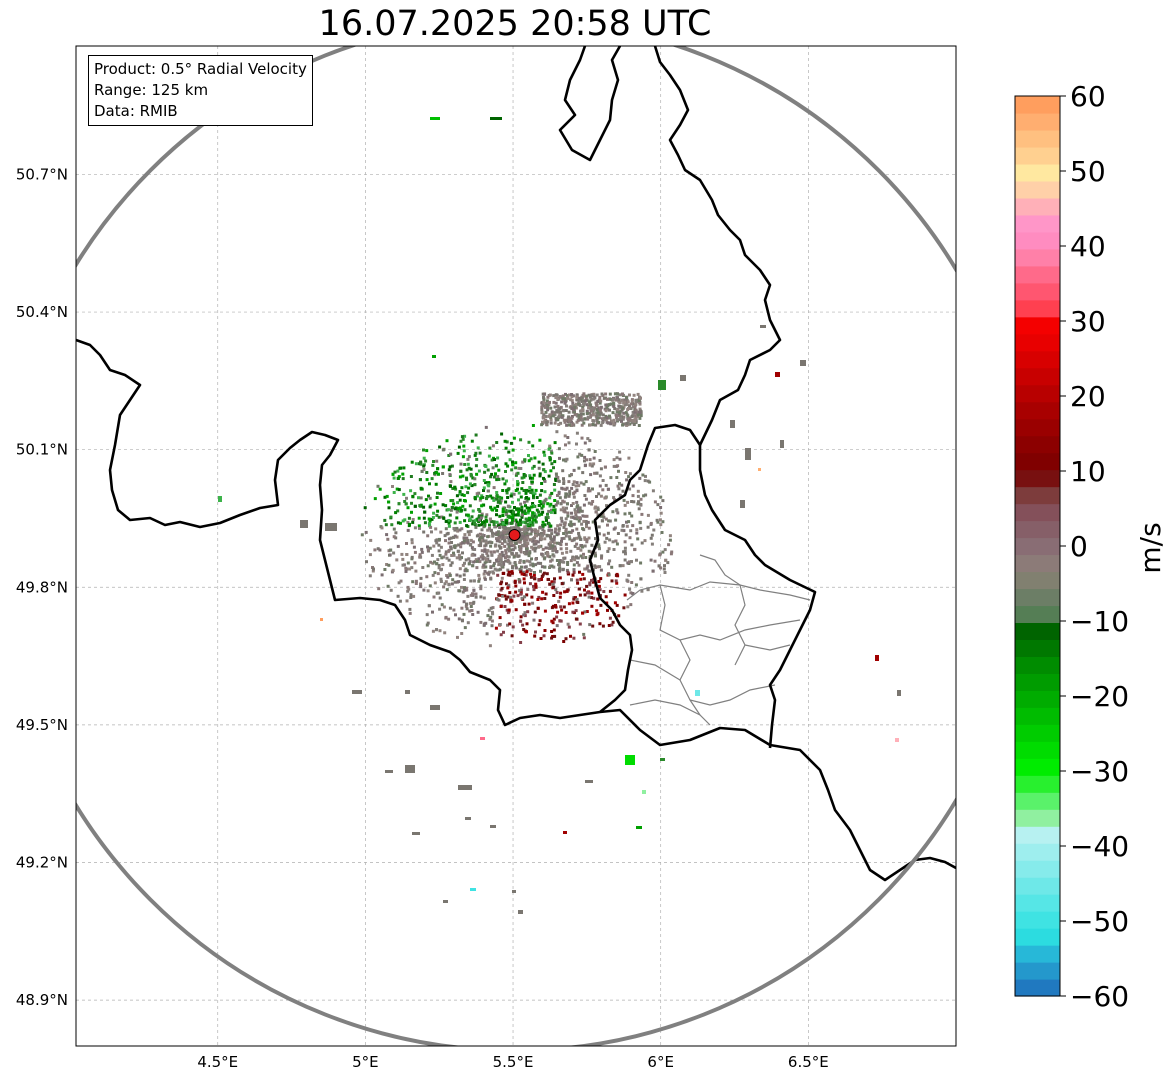 The width and height of the screenshot is (1171, 1081). Describe the element at coordinates (702, 586) in the screenshot. I see `country-border` at that location.